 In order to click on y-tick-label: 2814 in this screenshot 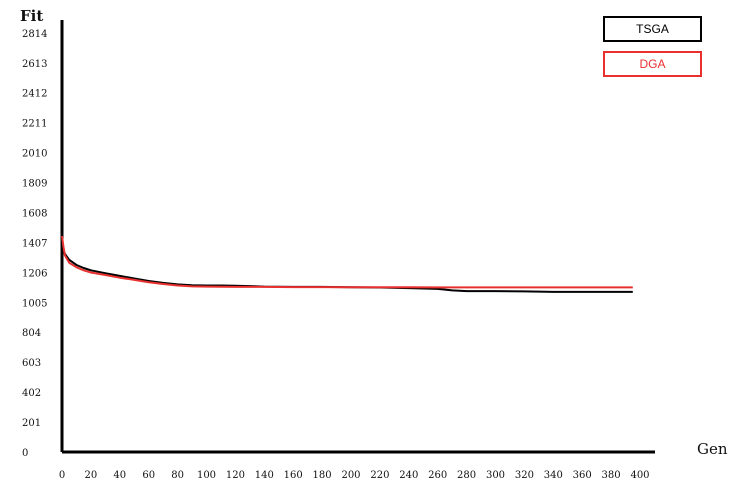, I will do `click(34, 34)`.